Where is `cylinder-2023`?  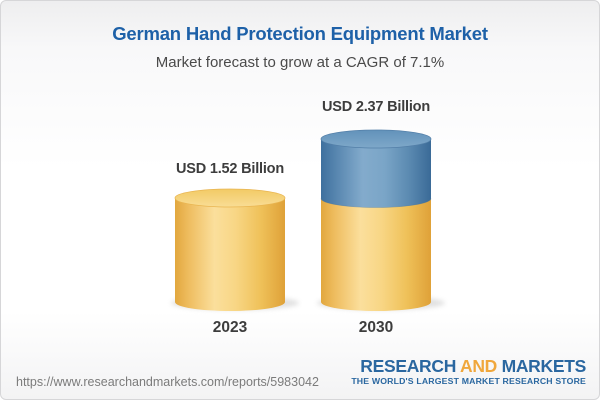
cylinder-2023 is located at coordinates (235, 249).